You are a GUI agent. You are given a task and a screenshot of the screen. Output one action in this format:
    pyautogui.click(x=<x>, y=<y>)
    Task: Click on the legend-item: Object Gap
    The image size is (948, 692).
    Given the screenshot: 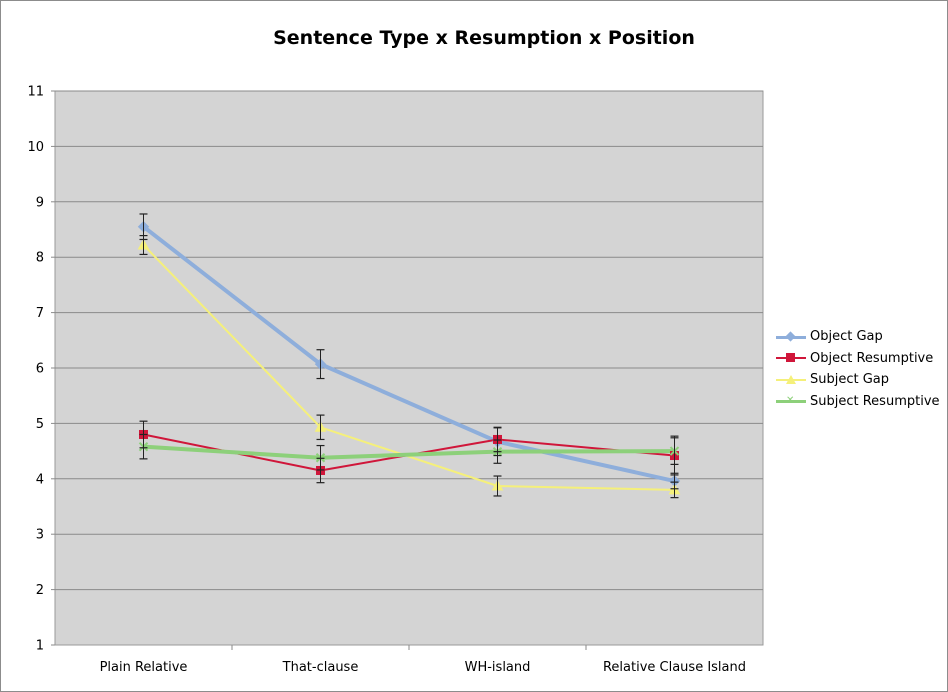 What is the action you would take?
    pyautogui.click(x=858, y=337)
    